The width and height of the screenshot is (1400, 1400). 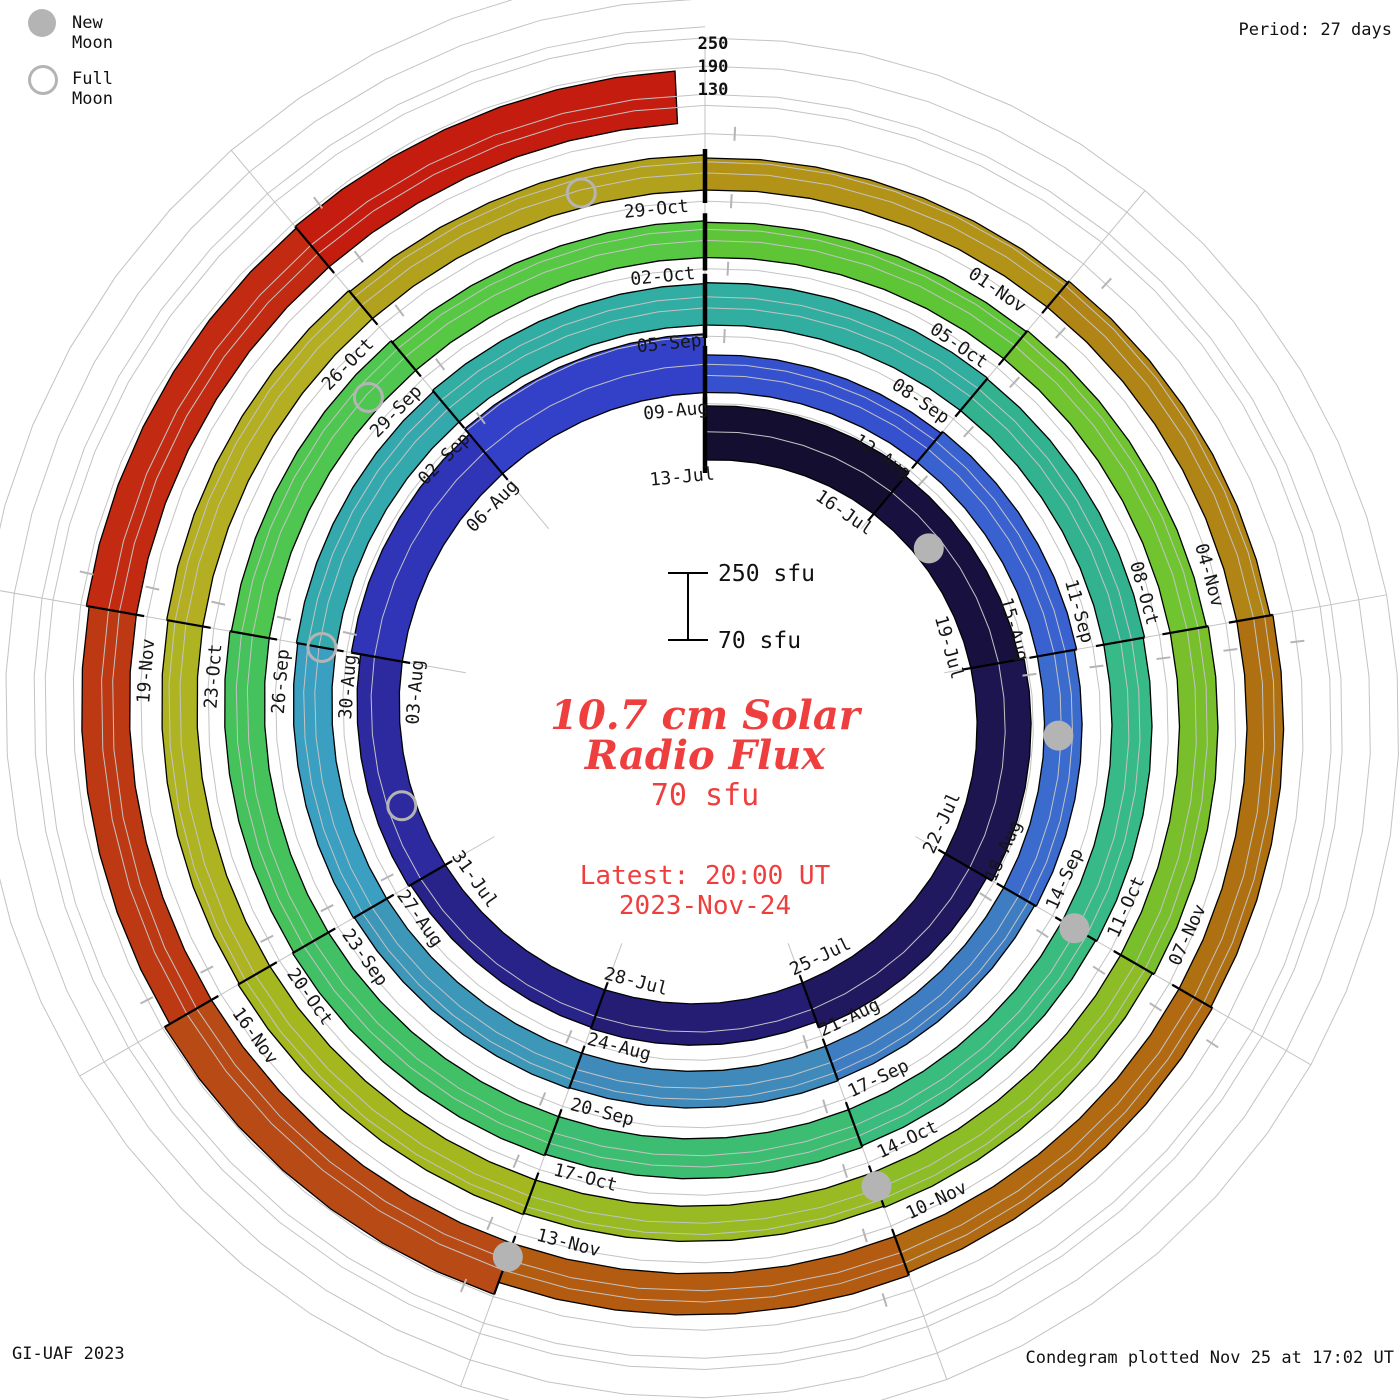 I want to click on flux-segment-22-Nov, so click(x=486, y=169).